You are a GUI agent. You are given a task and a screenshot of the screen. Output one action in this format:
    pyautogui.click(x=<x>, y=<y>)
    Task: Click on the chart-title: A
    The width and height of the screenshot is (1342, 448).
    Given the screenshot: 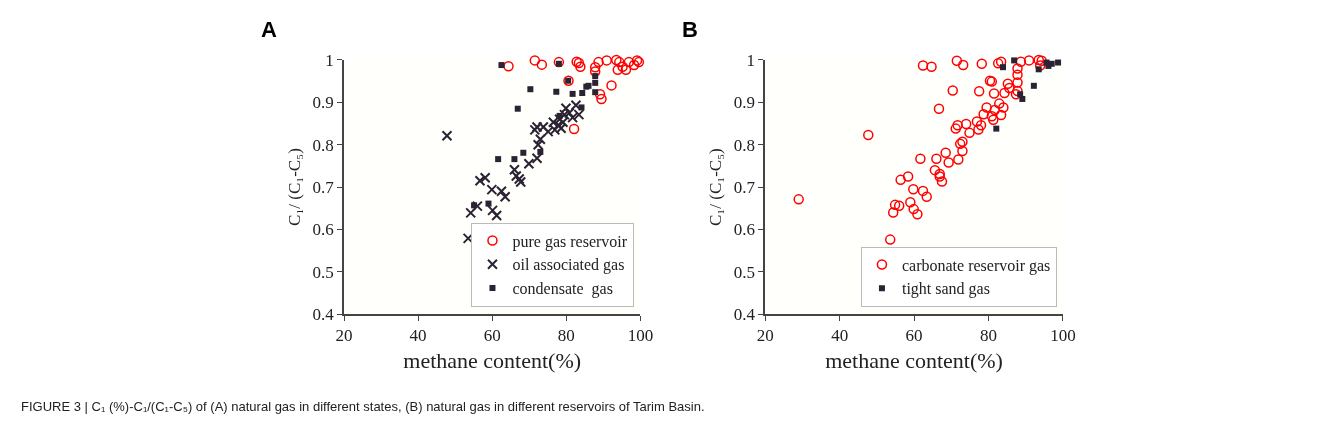 What is the action you would take?
    pyautogui.click(x=269, y=29)
    